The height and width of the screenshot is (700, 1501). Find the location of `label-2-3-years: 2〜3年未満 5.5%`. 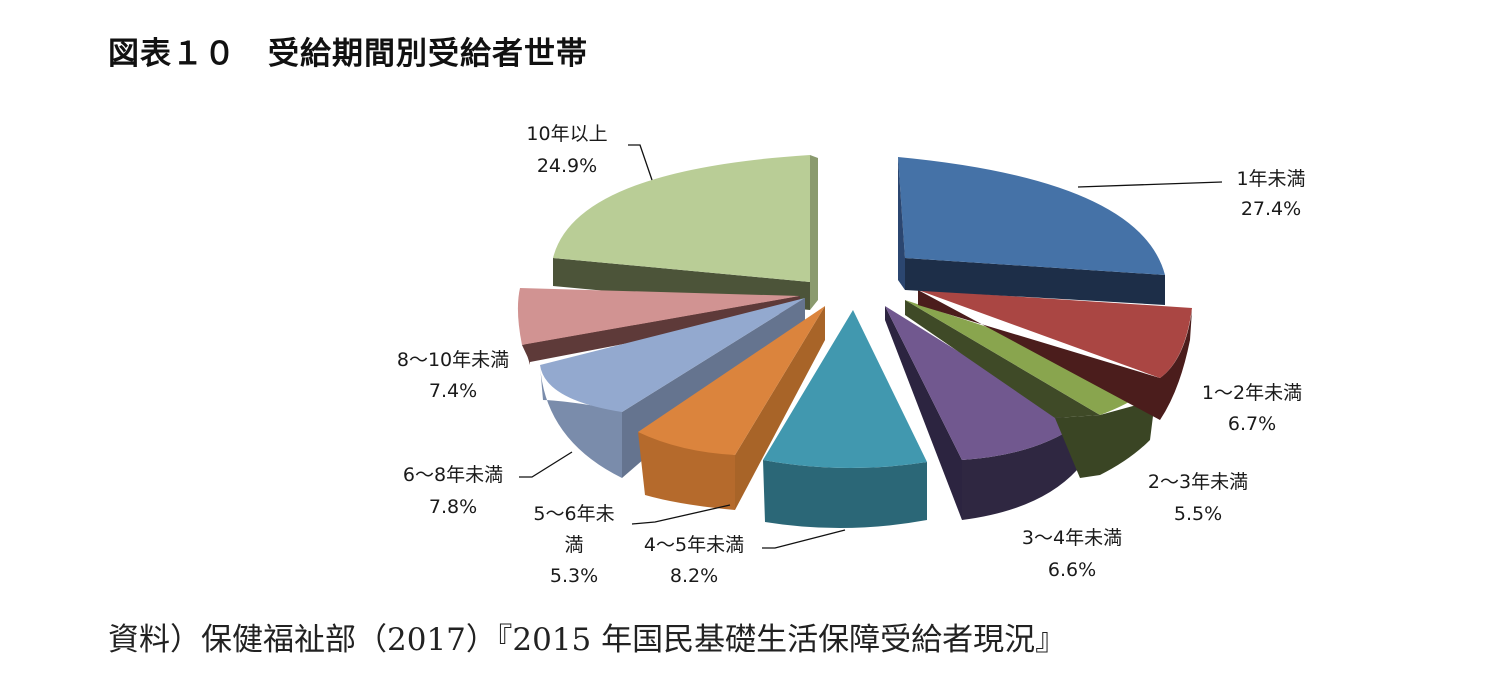

label-2-3-years: 2〜3年未満 5.5% is located at coordinates (1198, 498).